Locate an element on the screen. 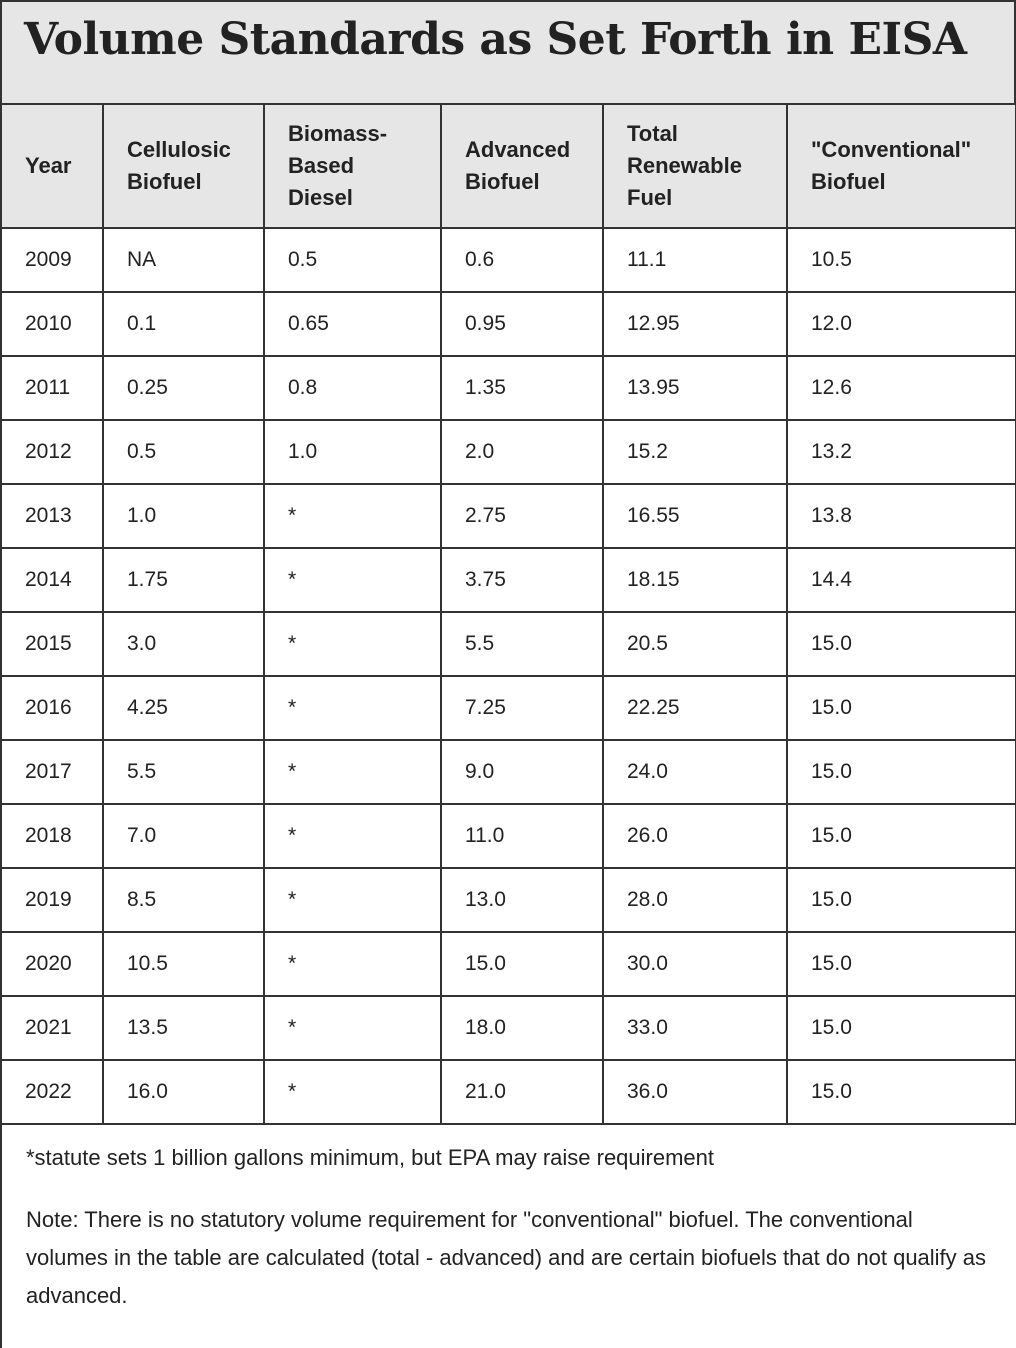 This screenshot has height=1348, width=1016. value-cell: 33.0 is located at coordinates (695, 1028).